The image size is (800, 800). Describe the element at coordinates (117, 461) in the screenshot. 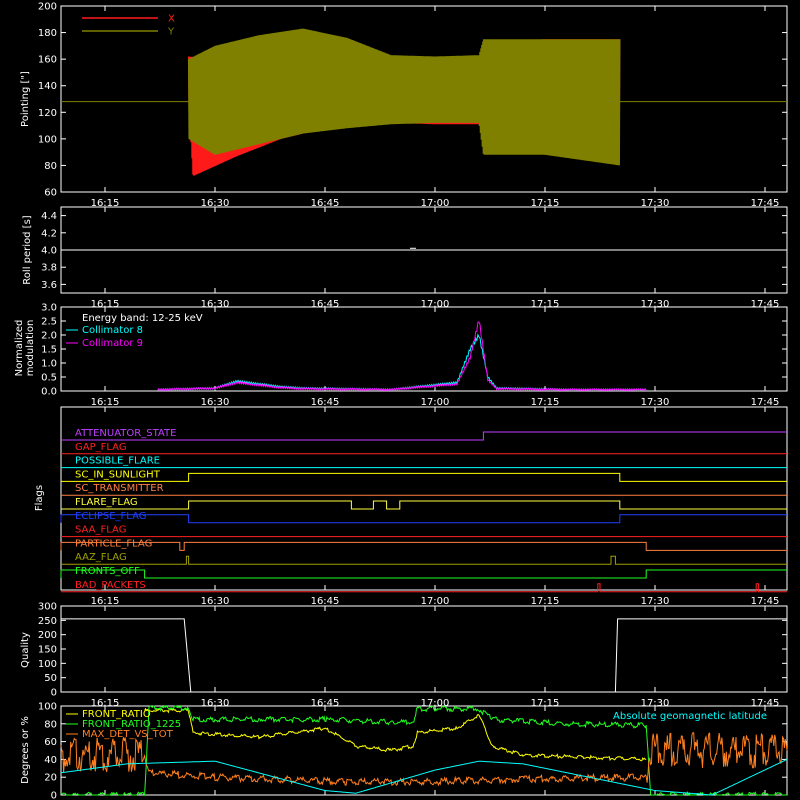

I see `flag-label: POSSIBLE_FLARE` at that location.